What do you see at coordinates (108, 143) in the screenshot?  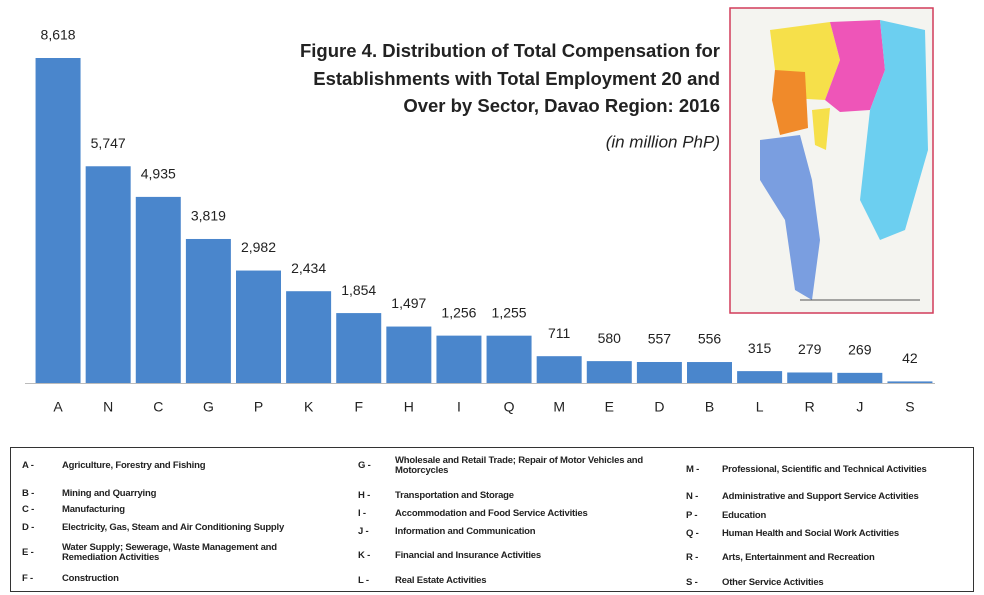 I see `value-label: 5,747` at bounding box center [108, 143].